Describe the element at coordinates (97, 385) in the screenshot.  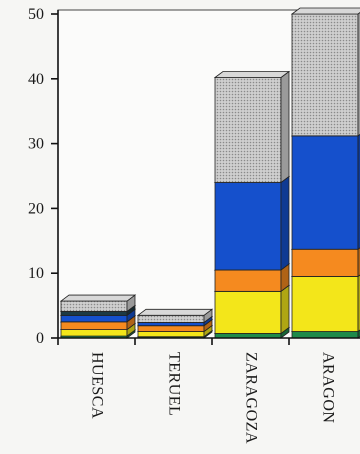
I see `x-category-label: HUESCA` at that location.